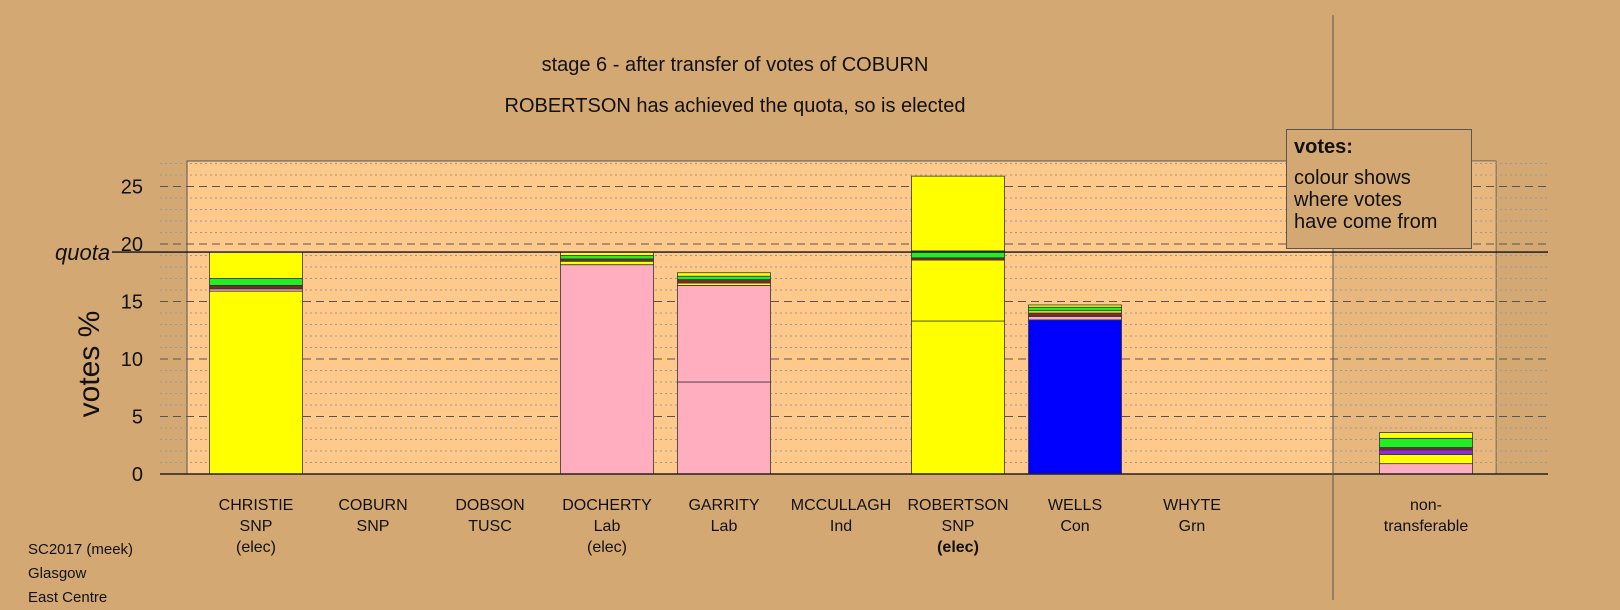  Describe the element at coordinates (83, 252) in the screenshot. I see `quota-label: quota` at that location.